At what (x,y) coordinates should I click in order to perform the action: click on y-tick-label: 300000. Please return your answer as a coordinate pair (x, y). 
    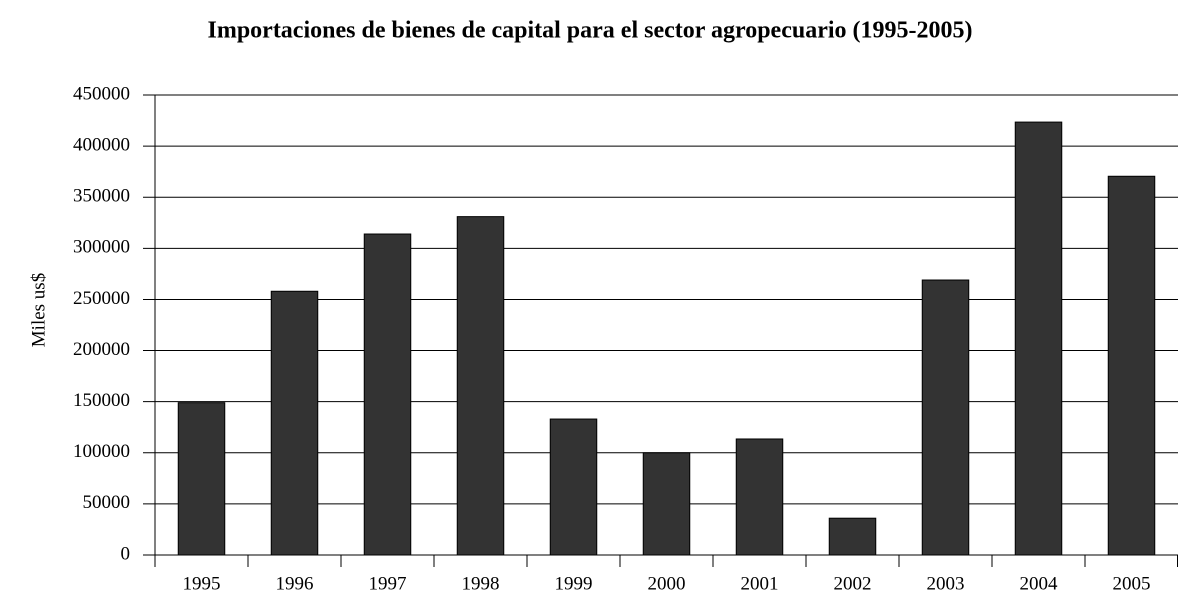
    Looking at the image, I should click on (101, 247).